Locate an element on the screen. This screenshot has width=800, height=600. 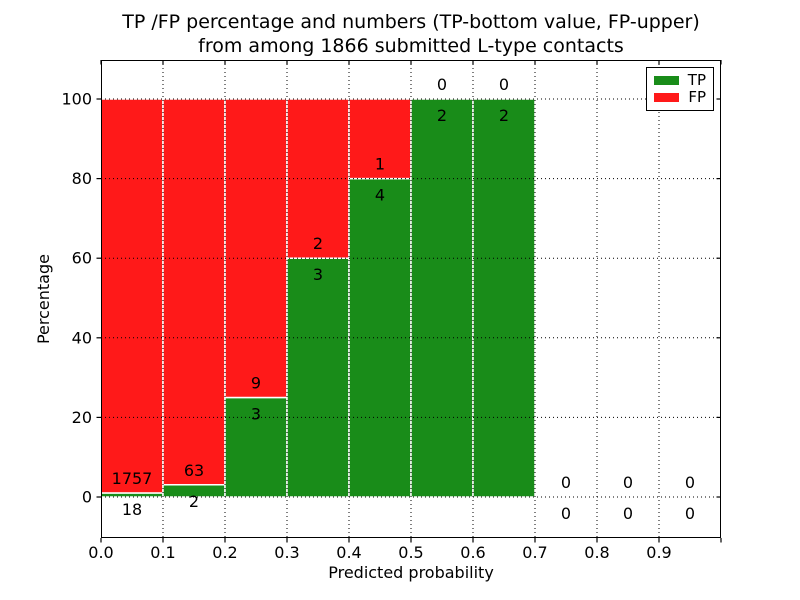
legend-label-tp: TP is located at coordinates (696, 80).